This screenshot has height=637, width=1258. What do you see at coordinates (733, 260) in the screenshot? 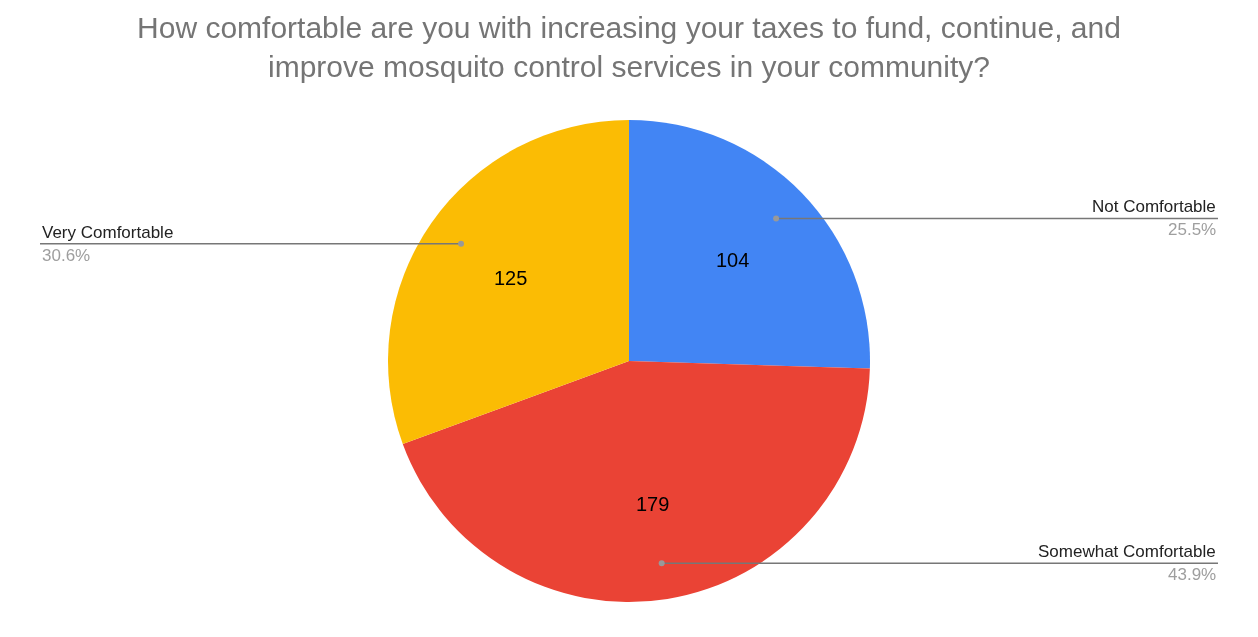
I see `text: 104` at bounding box center [733, 260].